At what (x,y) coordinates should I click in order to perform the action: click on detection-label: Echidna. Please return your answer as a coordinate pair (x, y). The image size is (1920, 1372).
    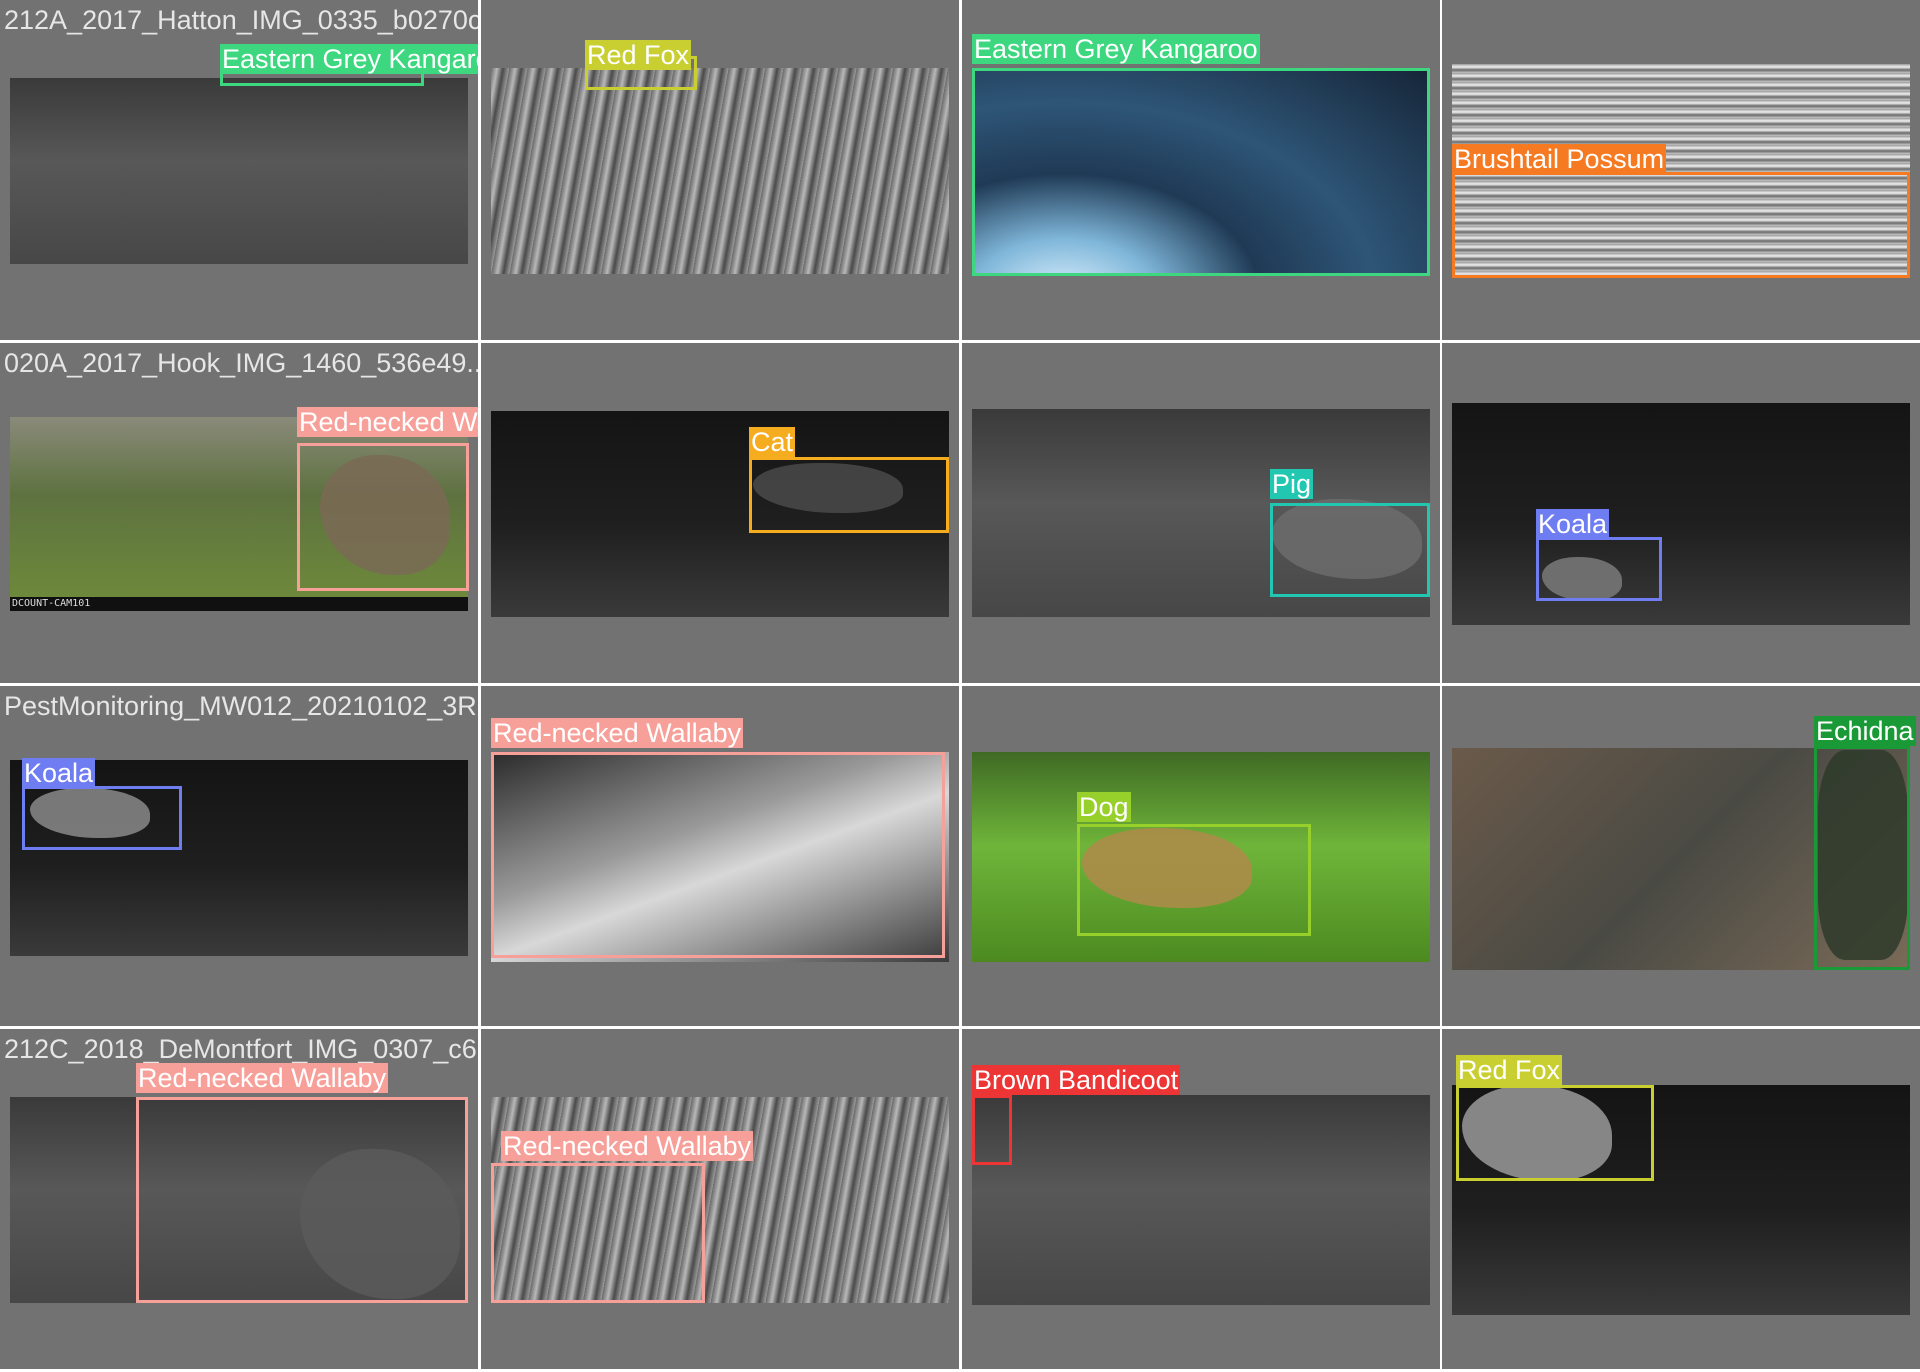
    Looking at the image, I should click on (1865, 731).